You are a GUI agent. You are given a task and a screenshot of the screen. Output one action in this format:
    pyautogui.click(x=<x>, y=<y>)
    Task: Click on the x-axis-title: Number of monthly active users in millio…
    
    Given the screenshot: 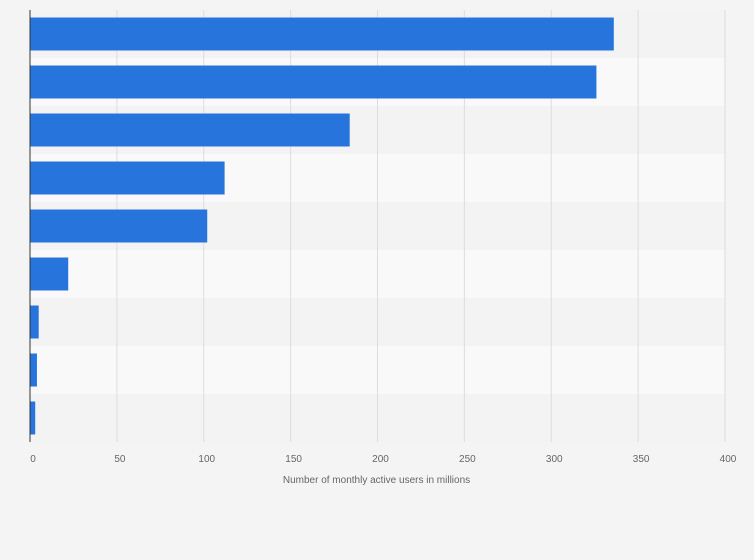 What is the action you would take?
    pyautogui.click(x=376, y=480)
    